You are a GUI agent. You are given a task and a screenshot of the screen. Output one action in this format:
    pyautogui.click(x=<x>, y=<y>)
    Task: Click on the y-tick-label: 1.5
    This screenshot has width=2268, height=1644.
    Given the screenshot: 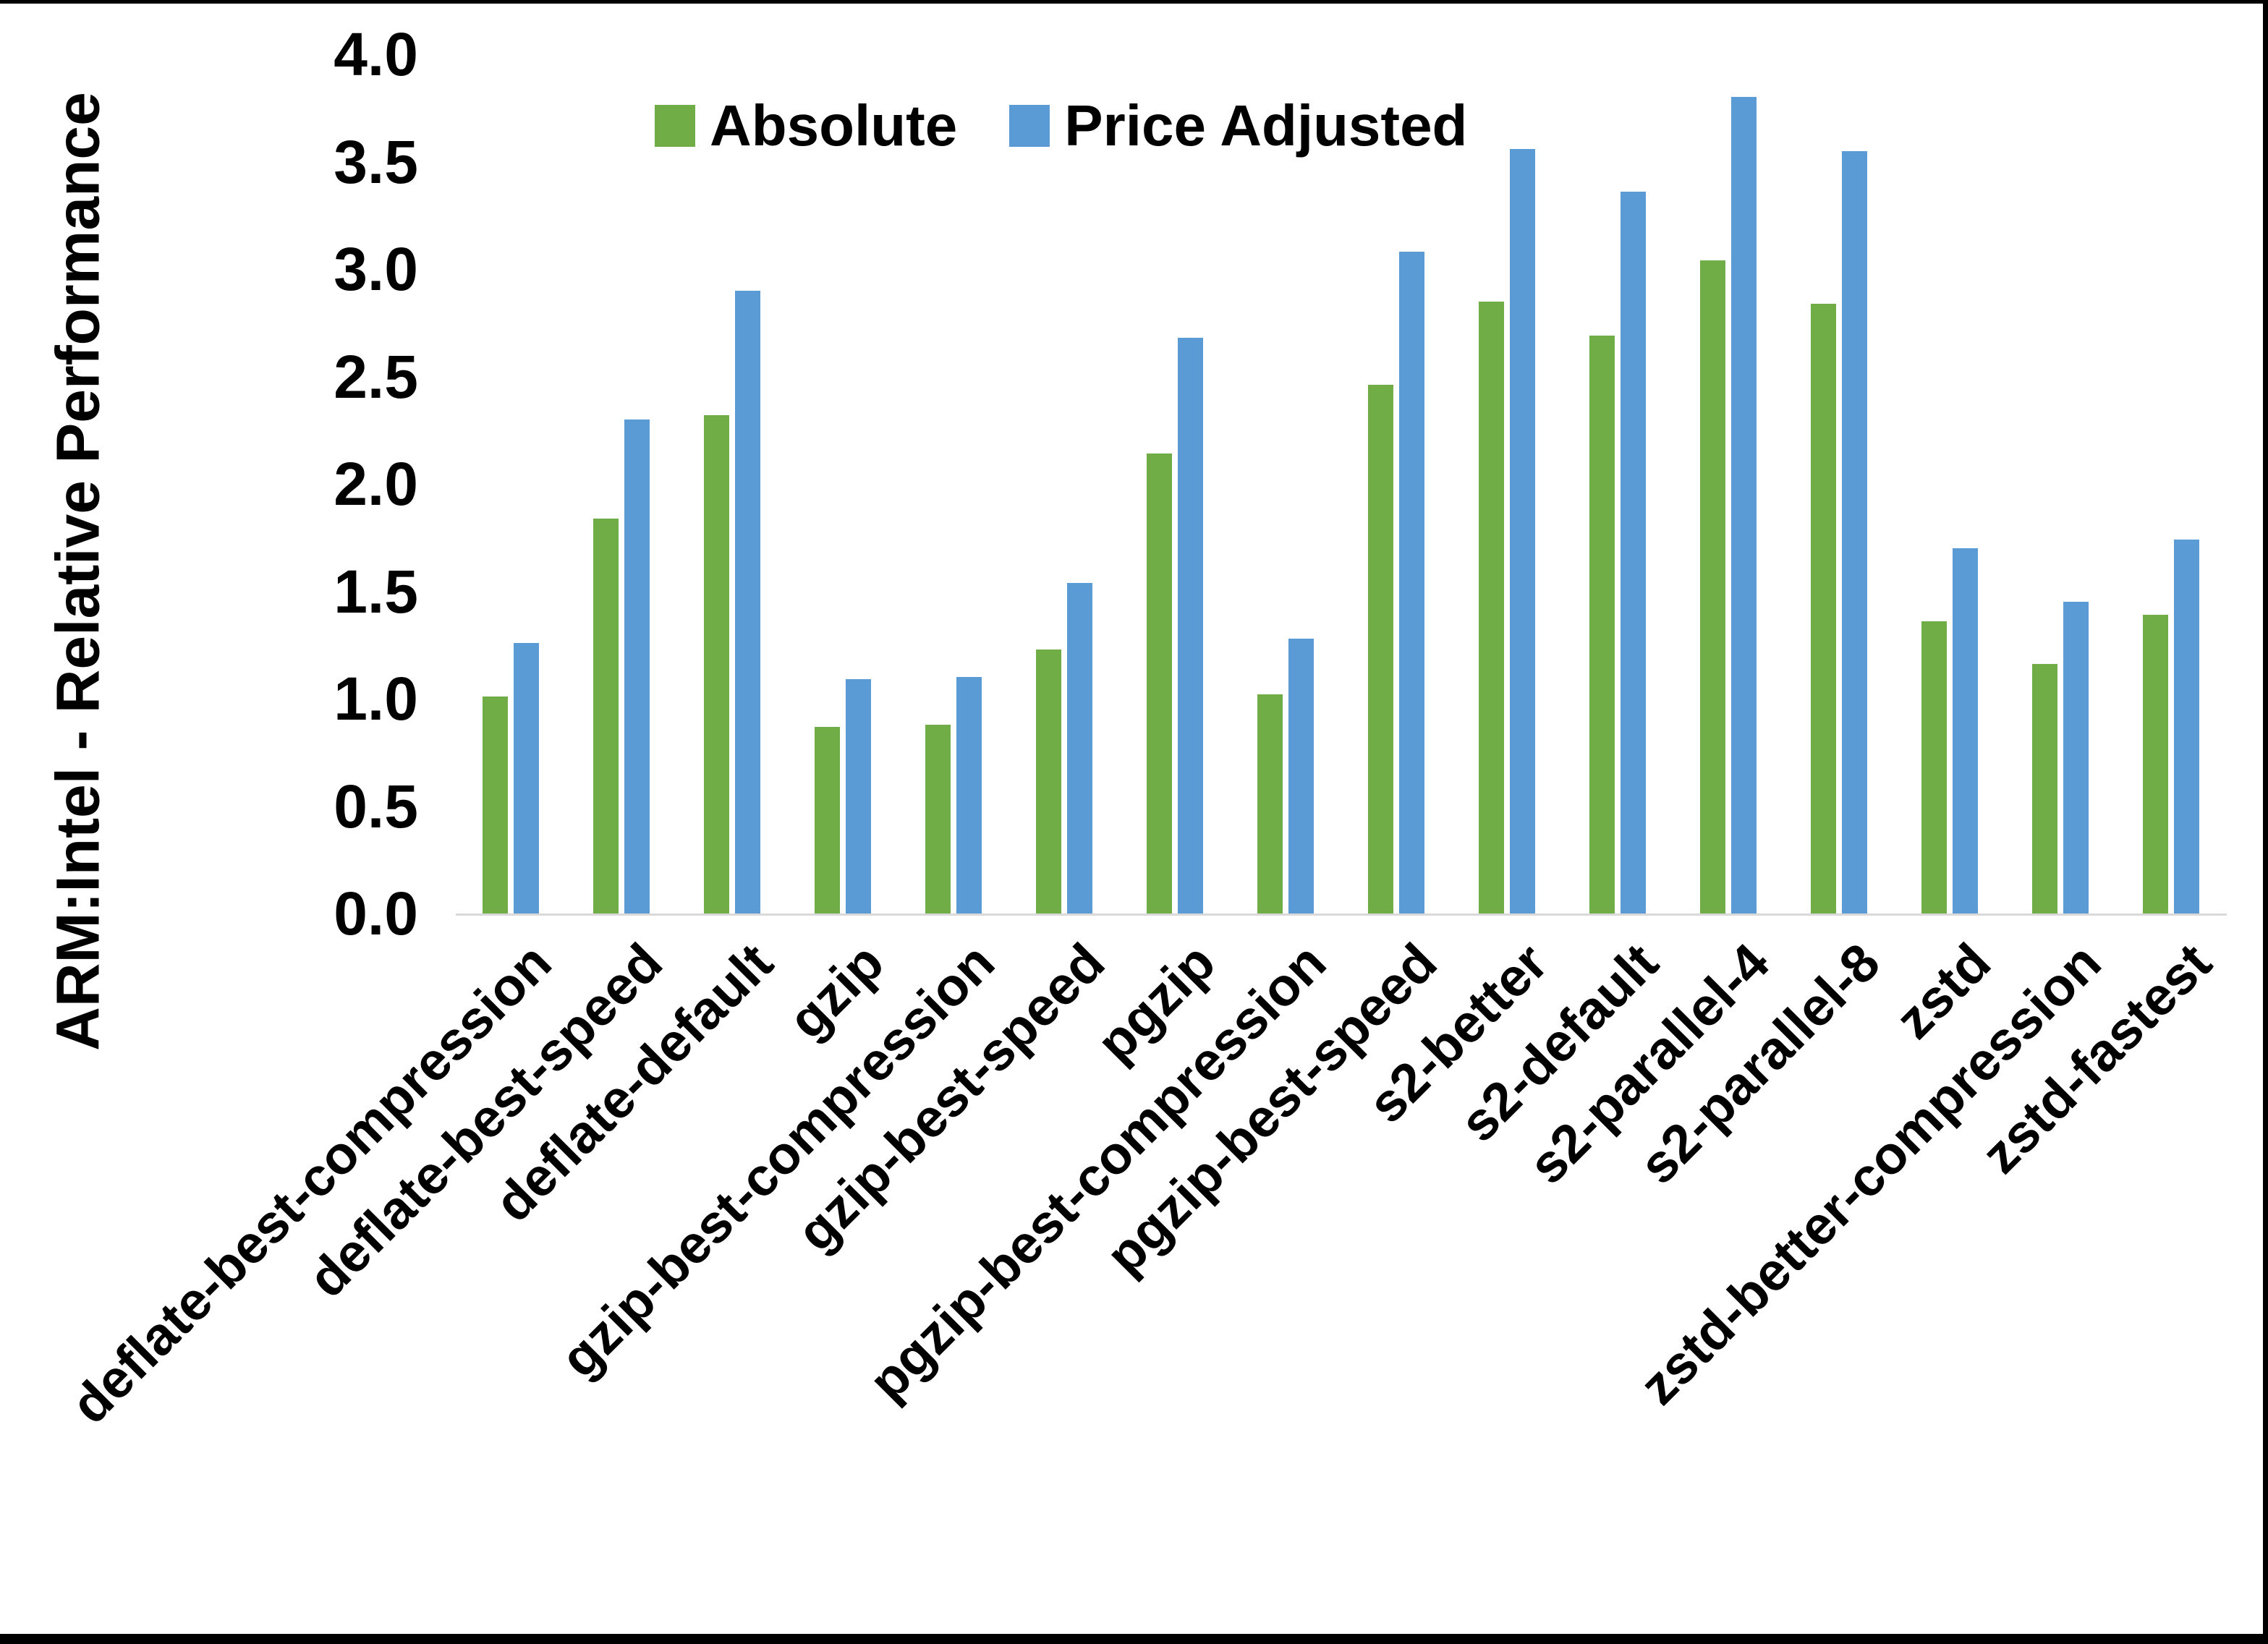 What is the action you would take?
    pyautogui.click(x=376, y=591)
    